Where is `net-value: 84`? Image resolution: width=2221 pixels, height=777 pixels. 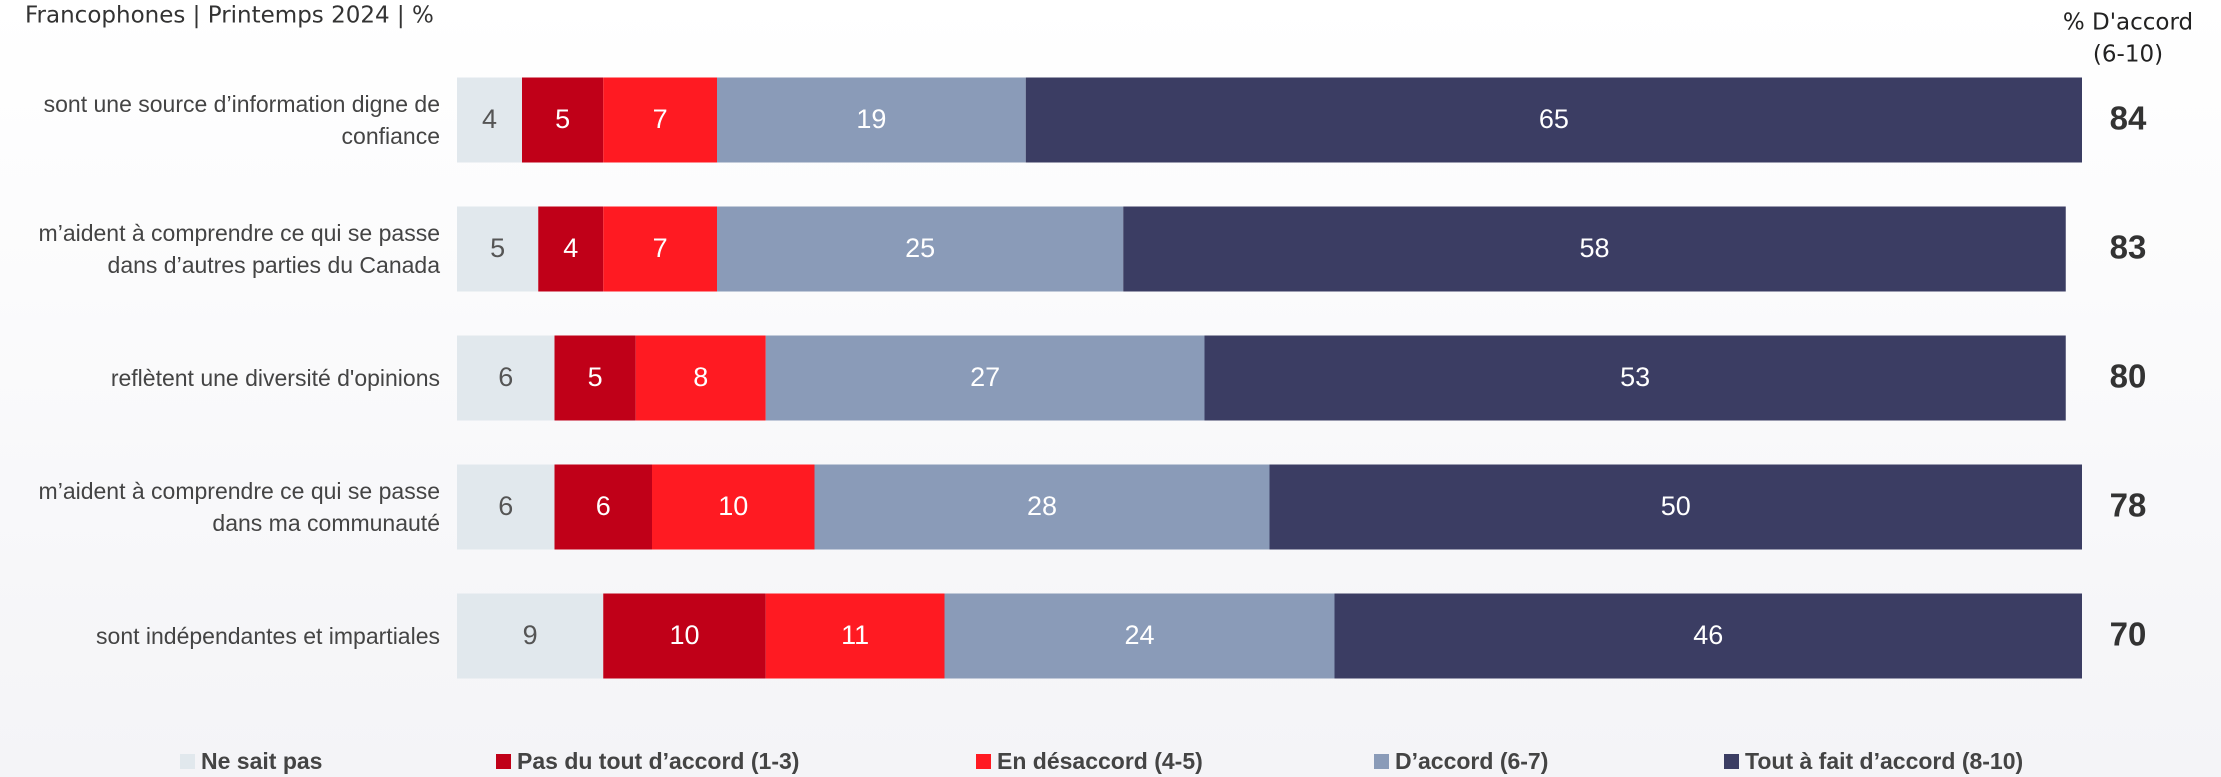 net-value: 84 is located at coordinates (2128, 118).